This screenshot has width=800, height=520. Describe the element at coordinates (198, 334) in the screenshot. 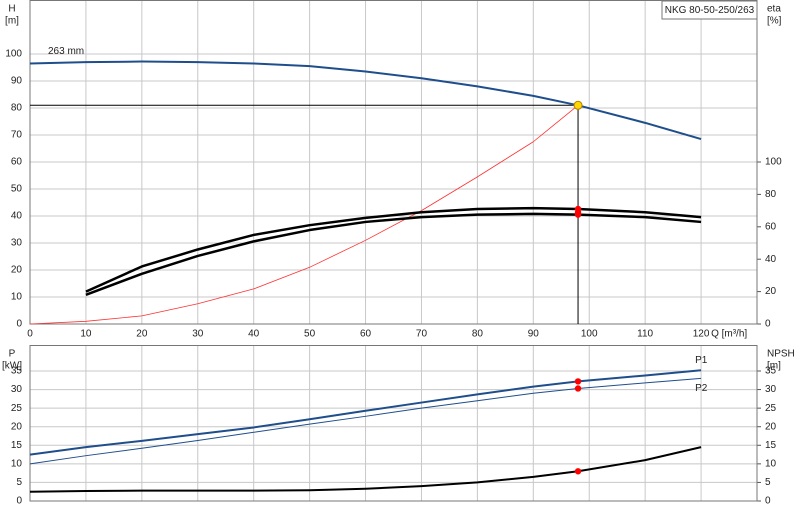

I see `x-tick-label: 30` at that location.